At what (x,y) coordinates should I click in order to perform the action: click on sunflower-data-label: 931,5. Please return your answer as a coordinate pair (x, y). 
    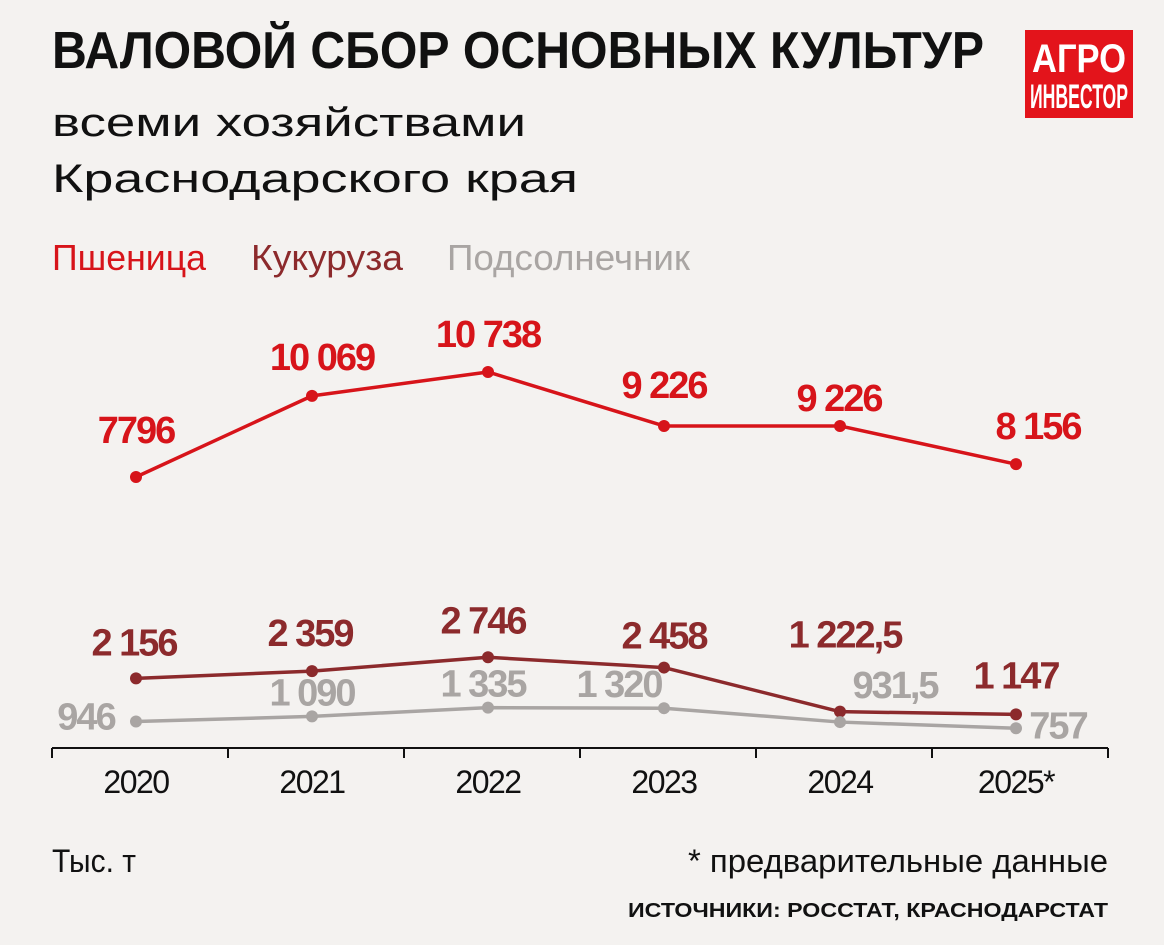
    Looking at the image, I should click on (895, 686).